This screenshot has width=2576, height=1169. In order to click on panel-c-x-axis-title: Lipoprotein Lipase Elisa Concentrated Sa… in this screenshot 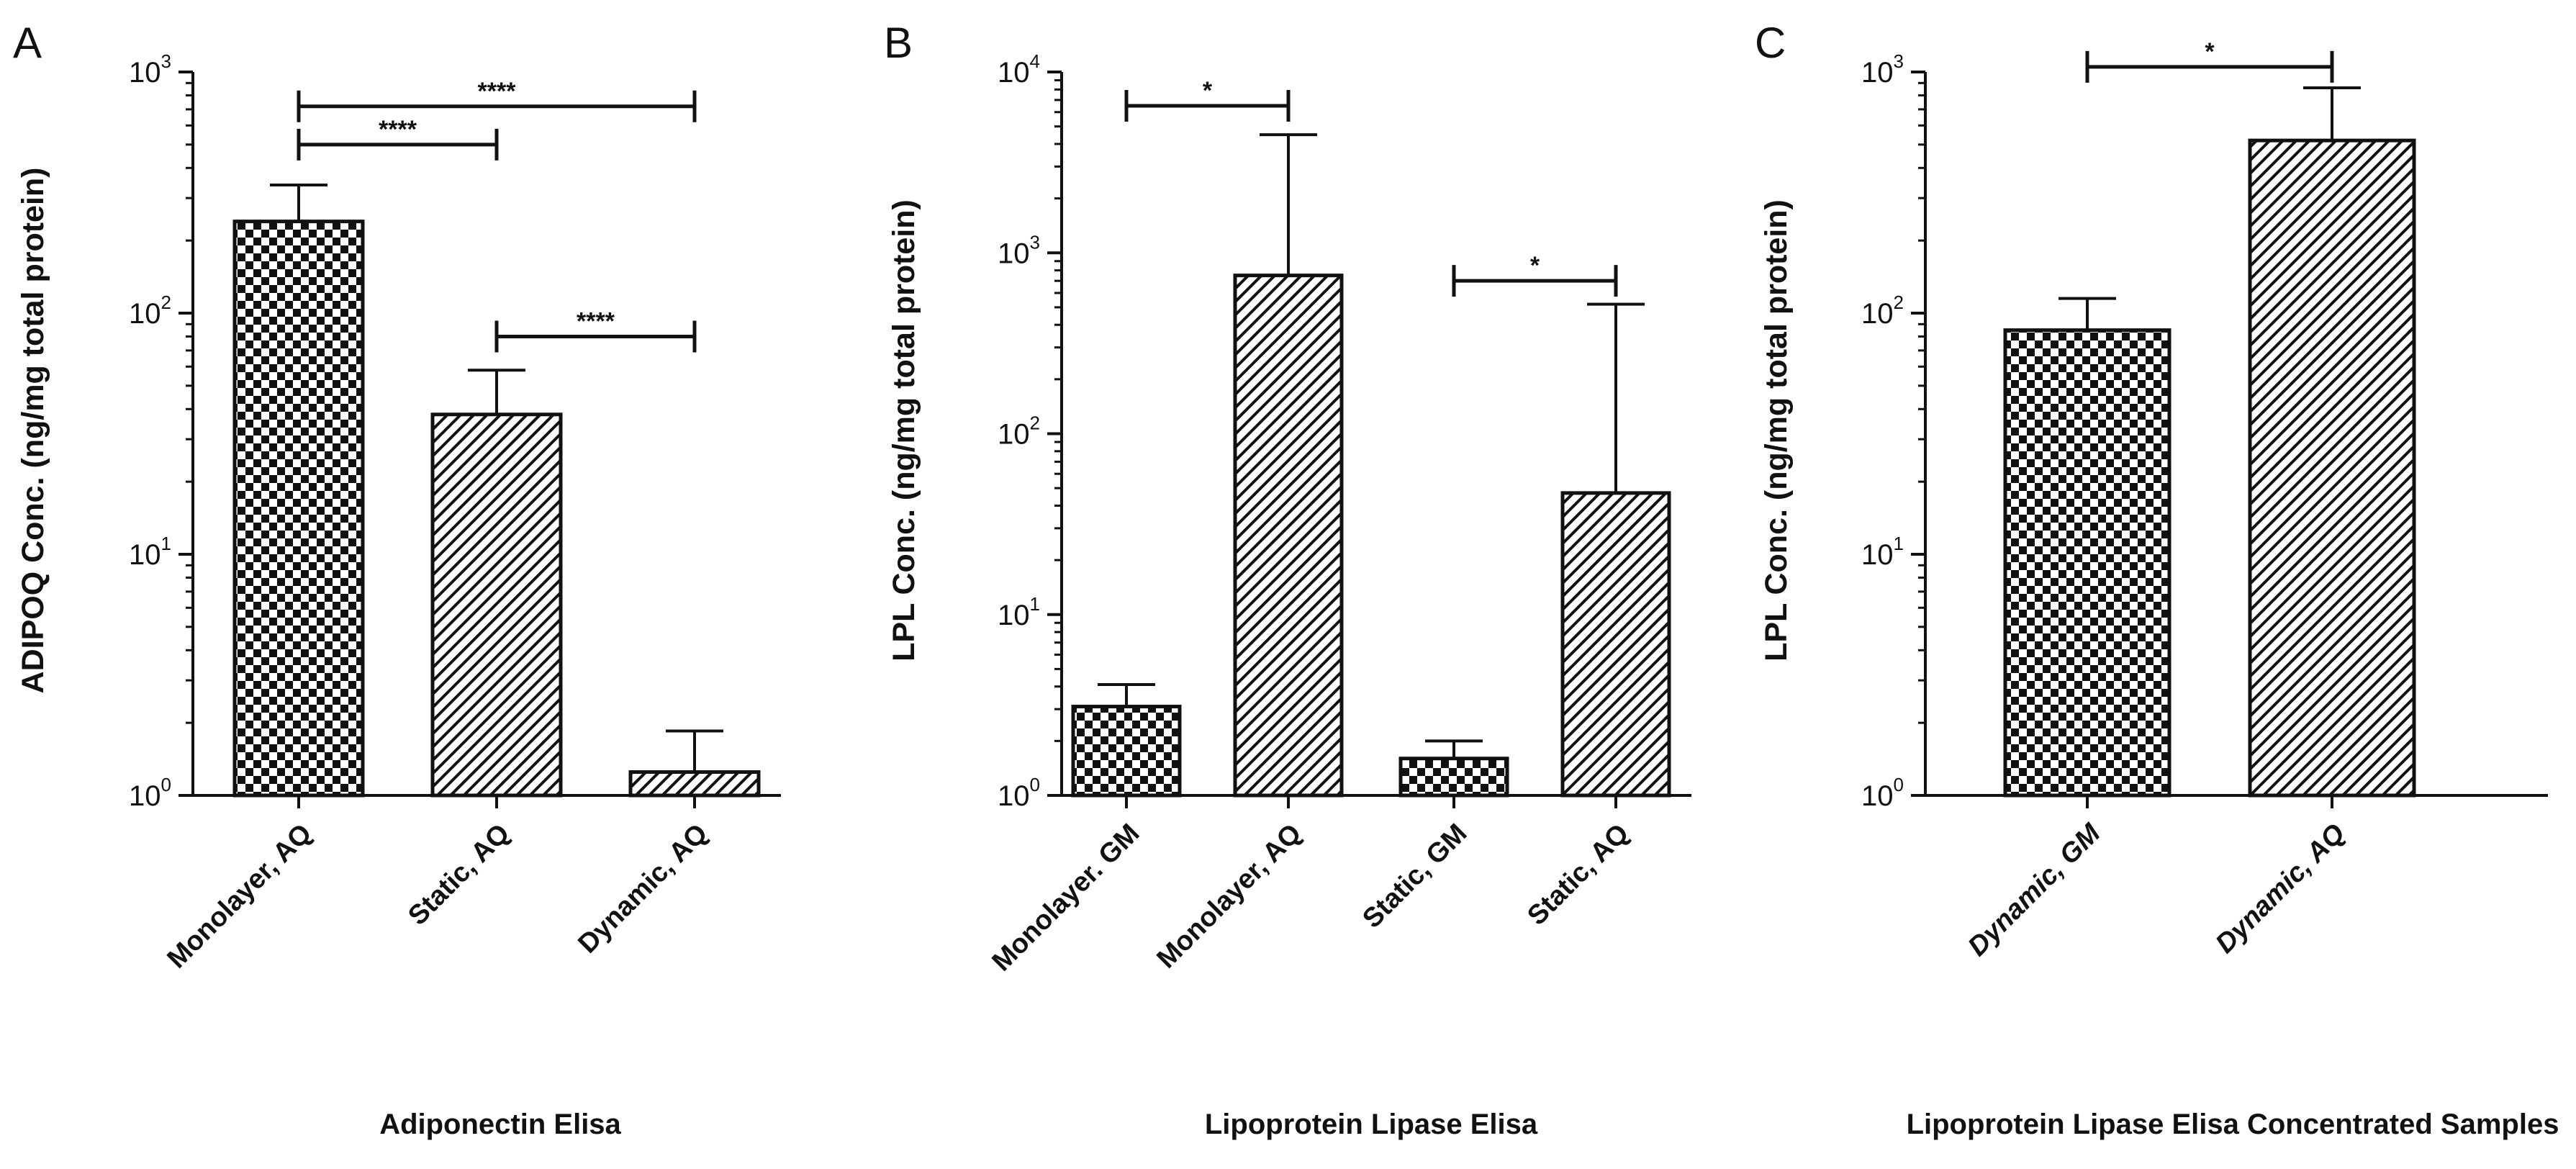, I will do `click(2233, 1124)`.